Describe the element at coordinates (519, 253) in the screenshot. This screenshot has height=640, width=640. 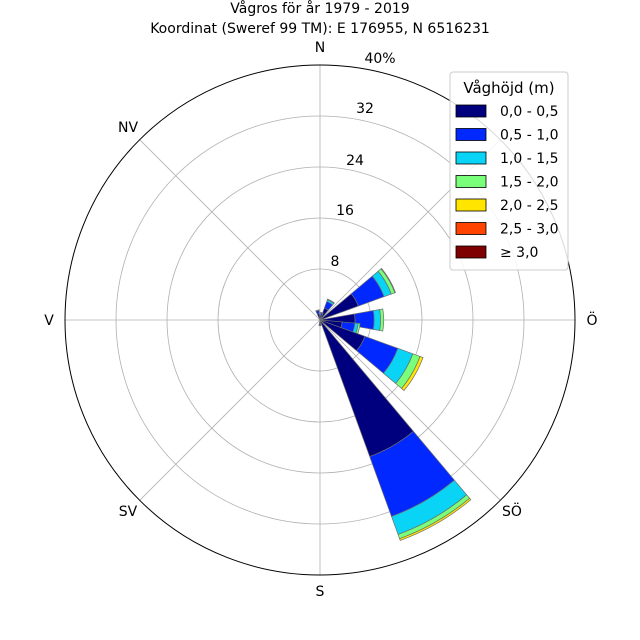
I see `legend-label-7: ≥ 3,0` at that location.